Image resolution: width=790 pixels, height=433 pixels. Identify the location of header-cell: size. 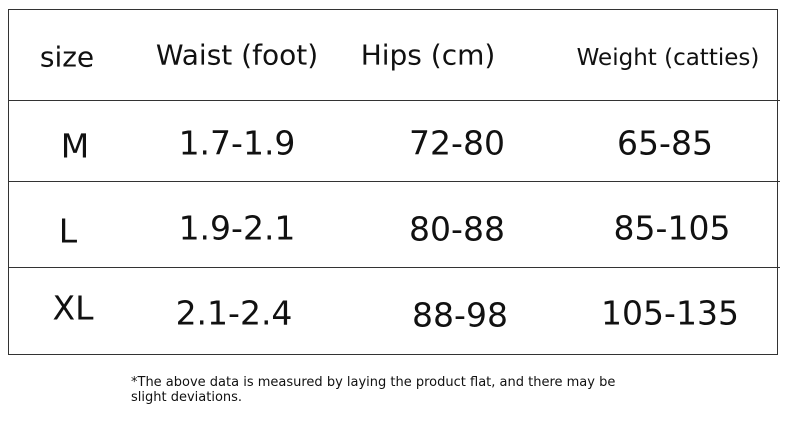
(67, 57).